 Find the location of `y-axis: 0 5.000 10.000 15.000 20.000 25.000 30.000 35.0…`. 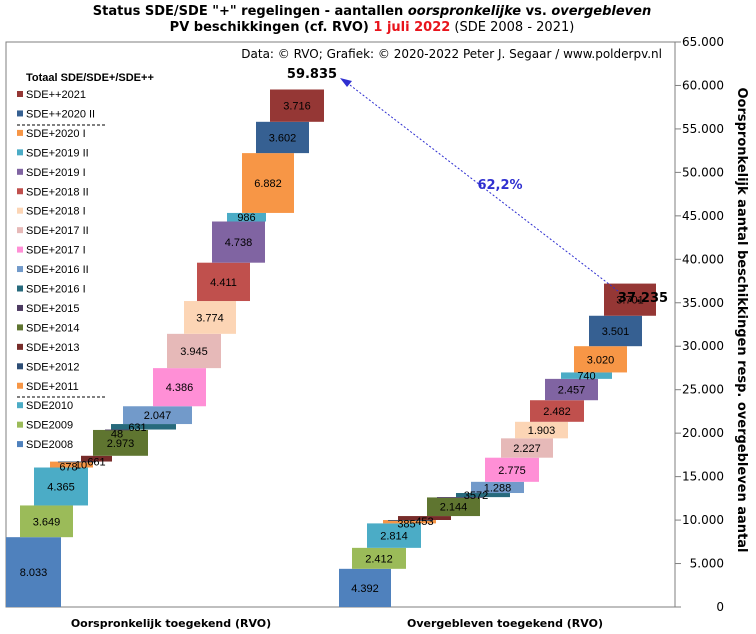

y-axis: 0 5.000 10.000 15.000 20.000 25.000 30.000 35.0… is located at coordinates (699, 324).